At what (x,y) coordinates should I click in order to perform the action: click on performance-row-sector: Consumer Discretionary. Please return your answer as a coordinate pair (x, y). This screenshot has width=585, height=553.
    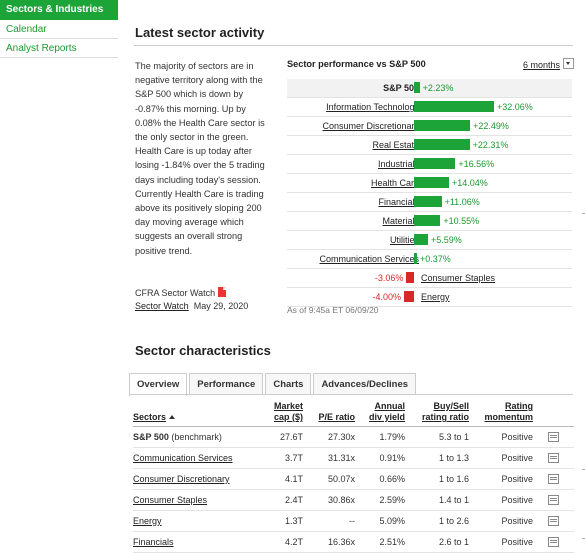
    Looking at the image, I should click on (370, 126).